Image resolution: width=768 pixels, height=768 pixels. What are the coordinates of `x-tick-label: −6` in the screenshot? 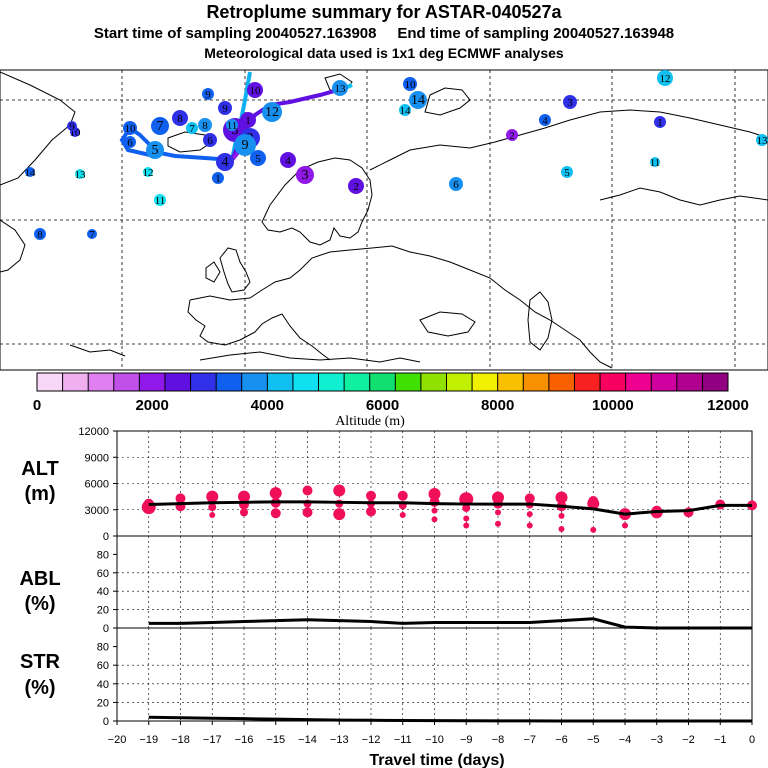 It's located at (561, 740).